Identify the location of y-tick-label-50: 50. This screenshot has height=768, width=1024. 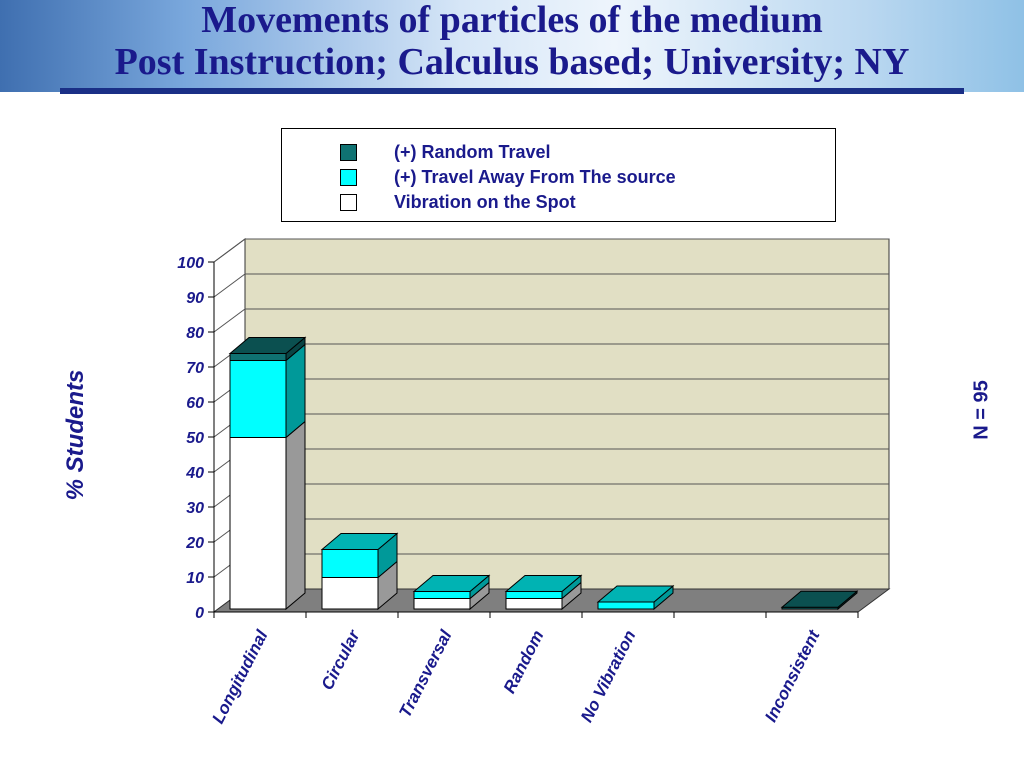
(195, 438).